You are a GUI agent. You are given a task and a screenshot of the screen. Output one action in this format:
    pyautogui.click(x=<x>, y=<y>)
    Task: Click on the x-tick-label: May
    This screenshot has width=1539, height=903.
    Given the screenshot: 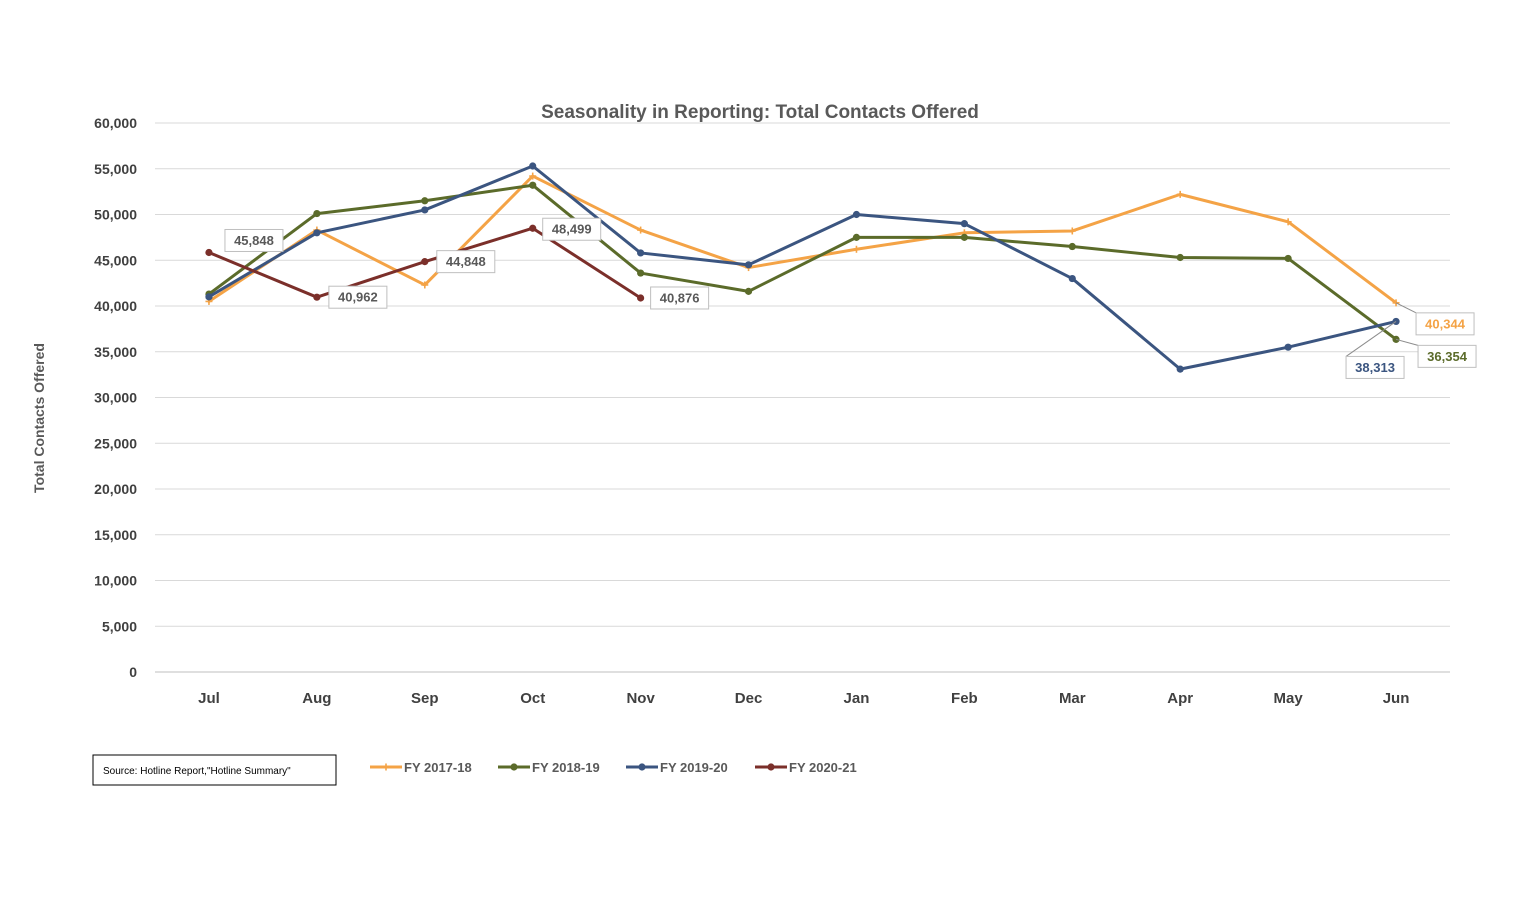 What is the action you would take?
    pyautogui.click(x=1289, y=698)
    